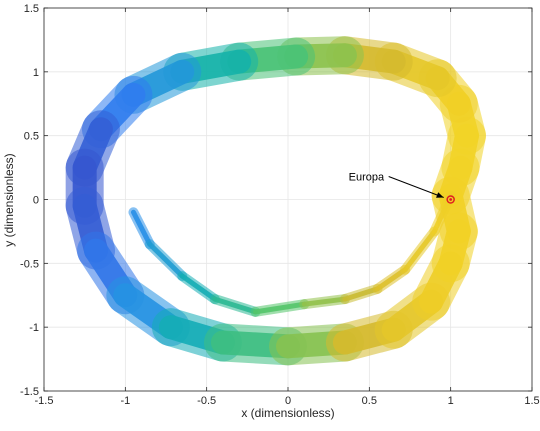 Image resolution: width=540 pixels, height=431 pixels. Describe the element at coordinates (531, 401) in the screenshot. I see `x-tick-label: 1.5` at that location.